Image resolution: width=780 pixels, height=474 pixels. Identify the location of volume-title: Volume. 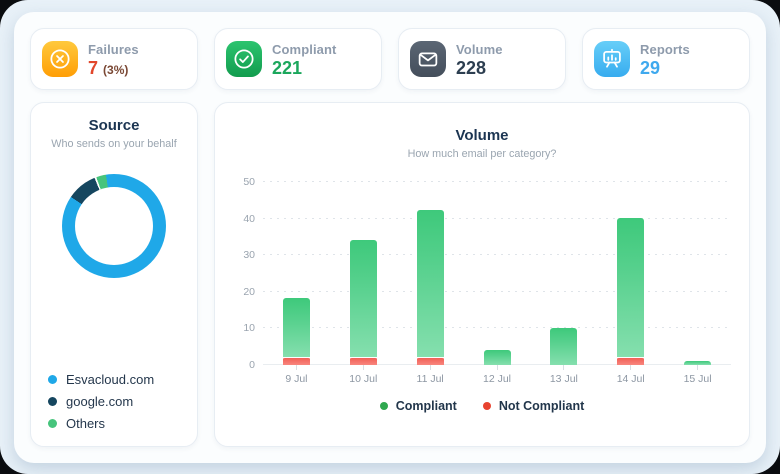
(482, 135).